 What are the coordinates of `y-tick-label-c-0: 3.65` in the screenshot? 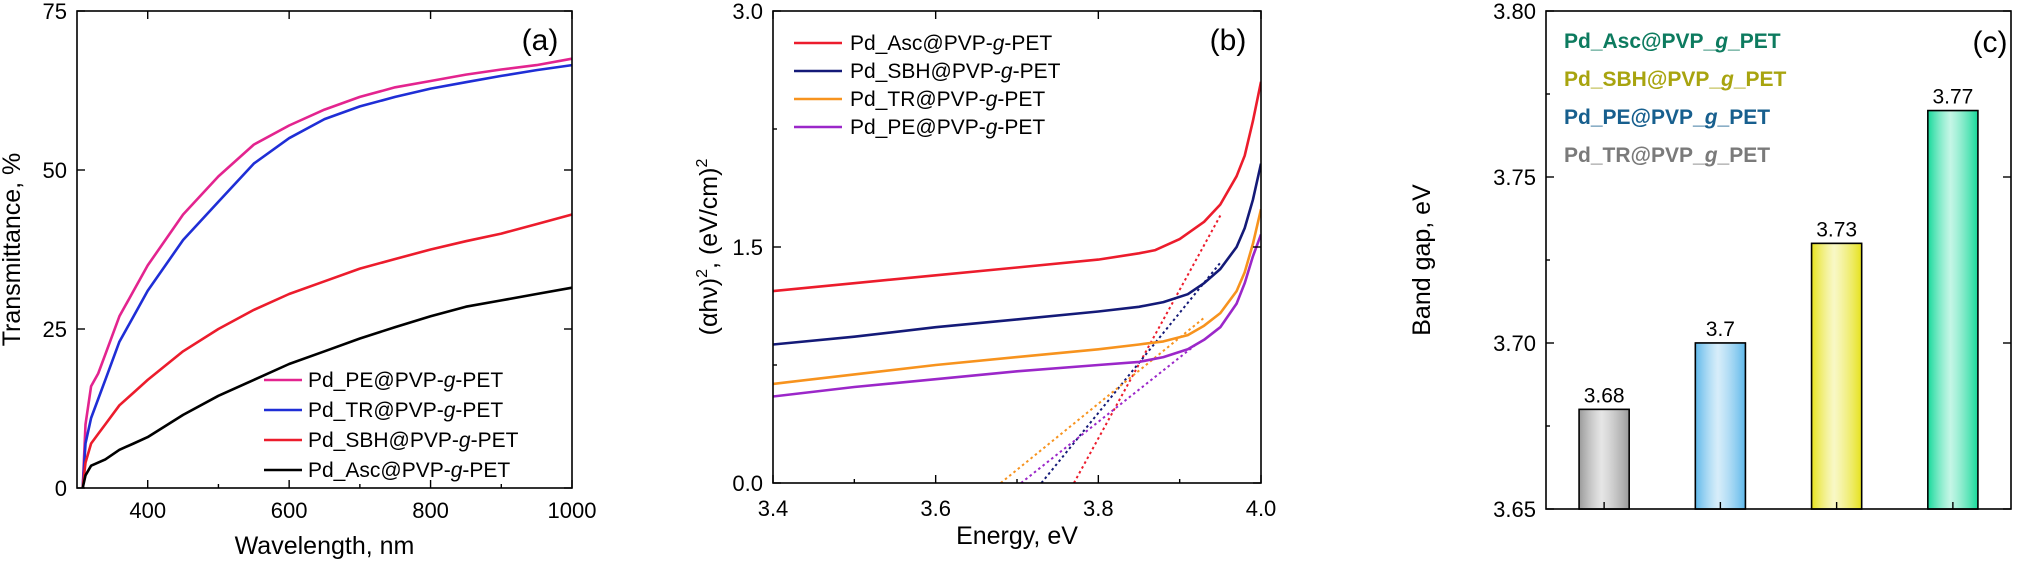 It's located at (1514, 509).